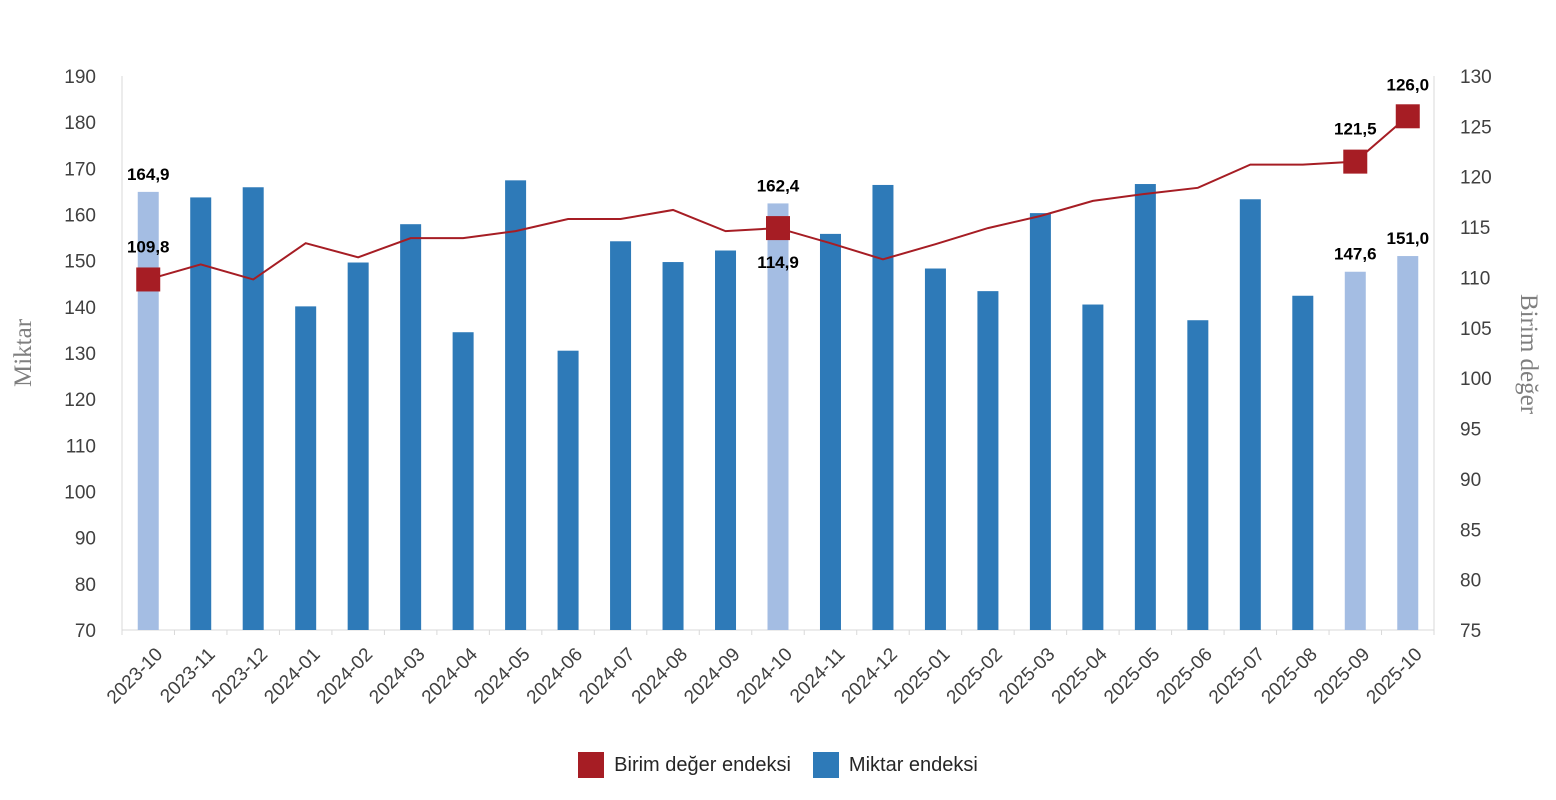  I want to click on x-tick-label: 2024-04, so click(450, 676).